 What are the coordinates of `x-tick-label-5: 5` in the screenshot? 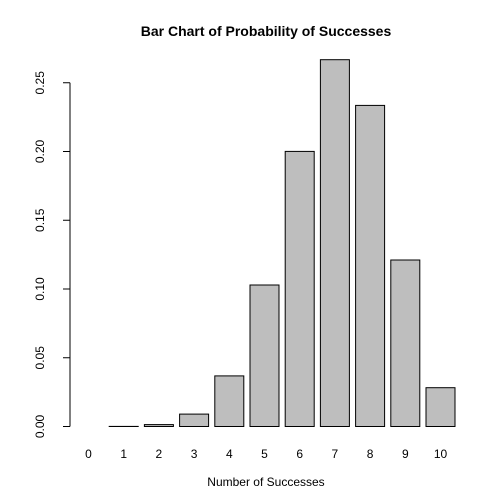 It's located at (264, 454).